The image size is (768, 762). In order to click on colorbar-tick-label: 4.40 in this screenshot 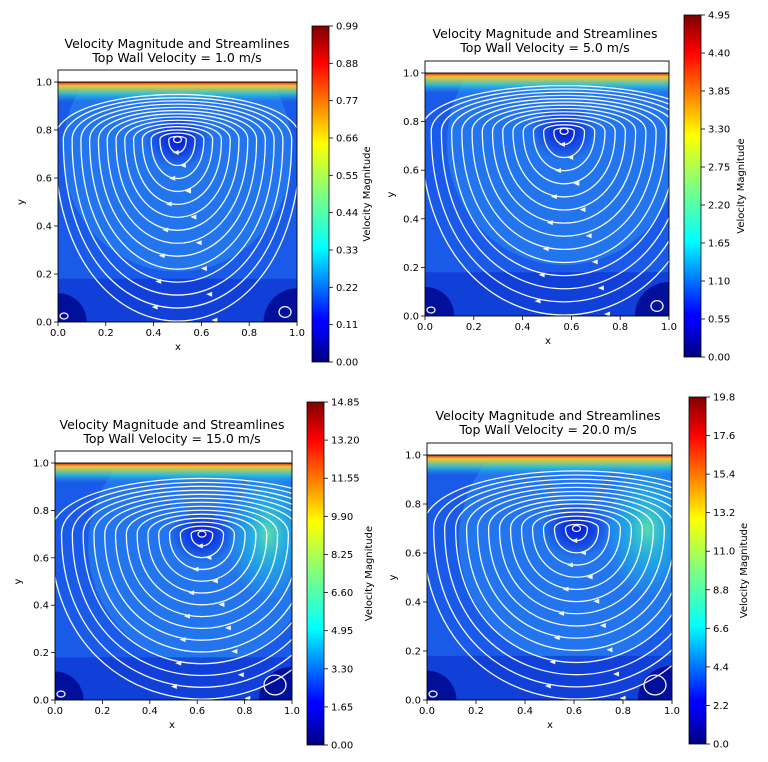, I will do `click(719, 54)`.